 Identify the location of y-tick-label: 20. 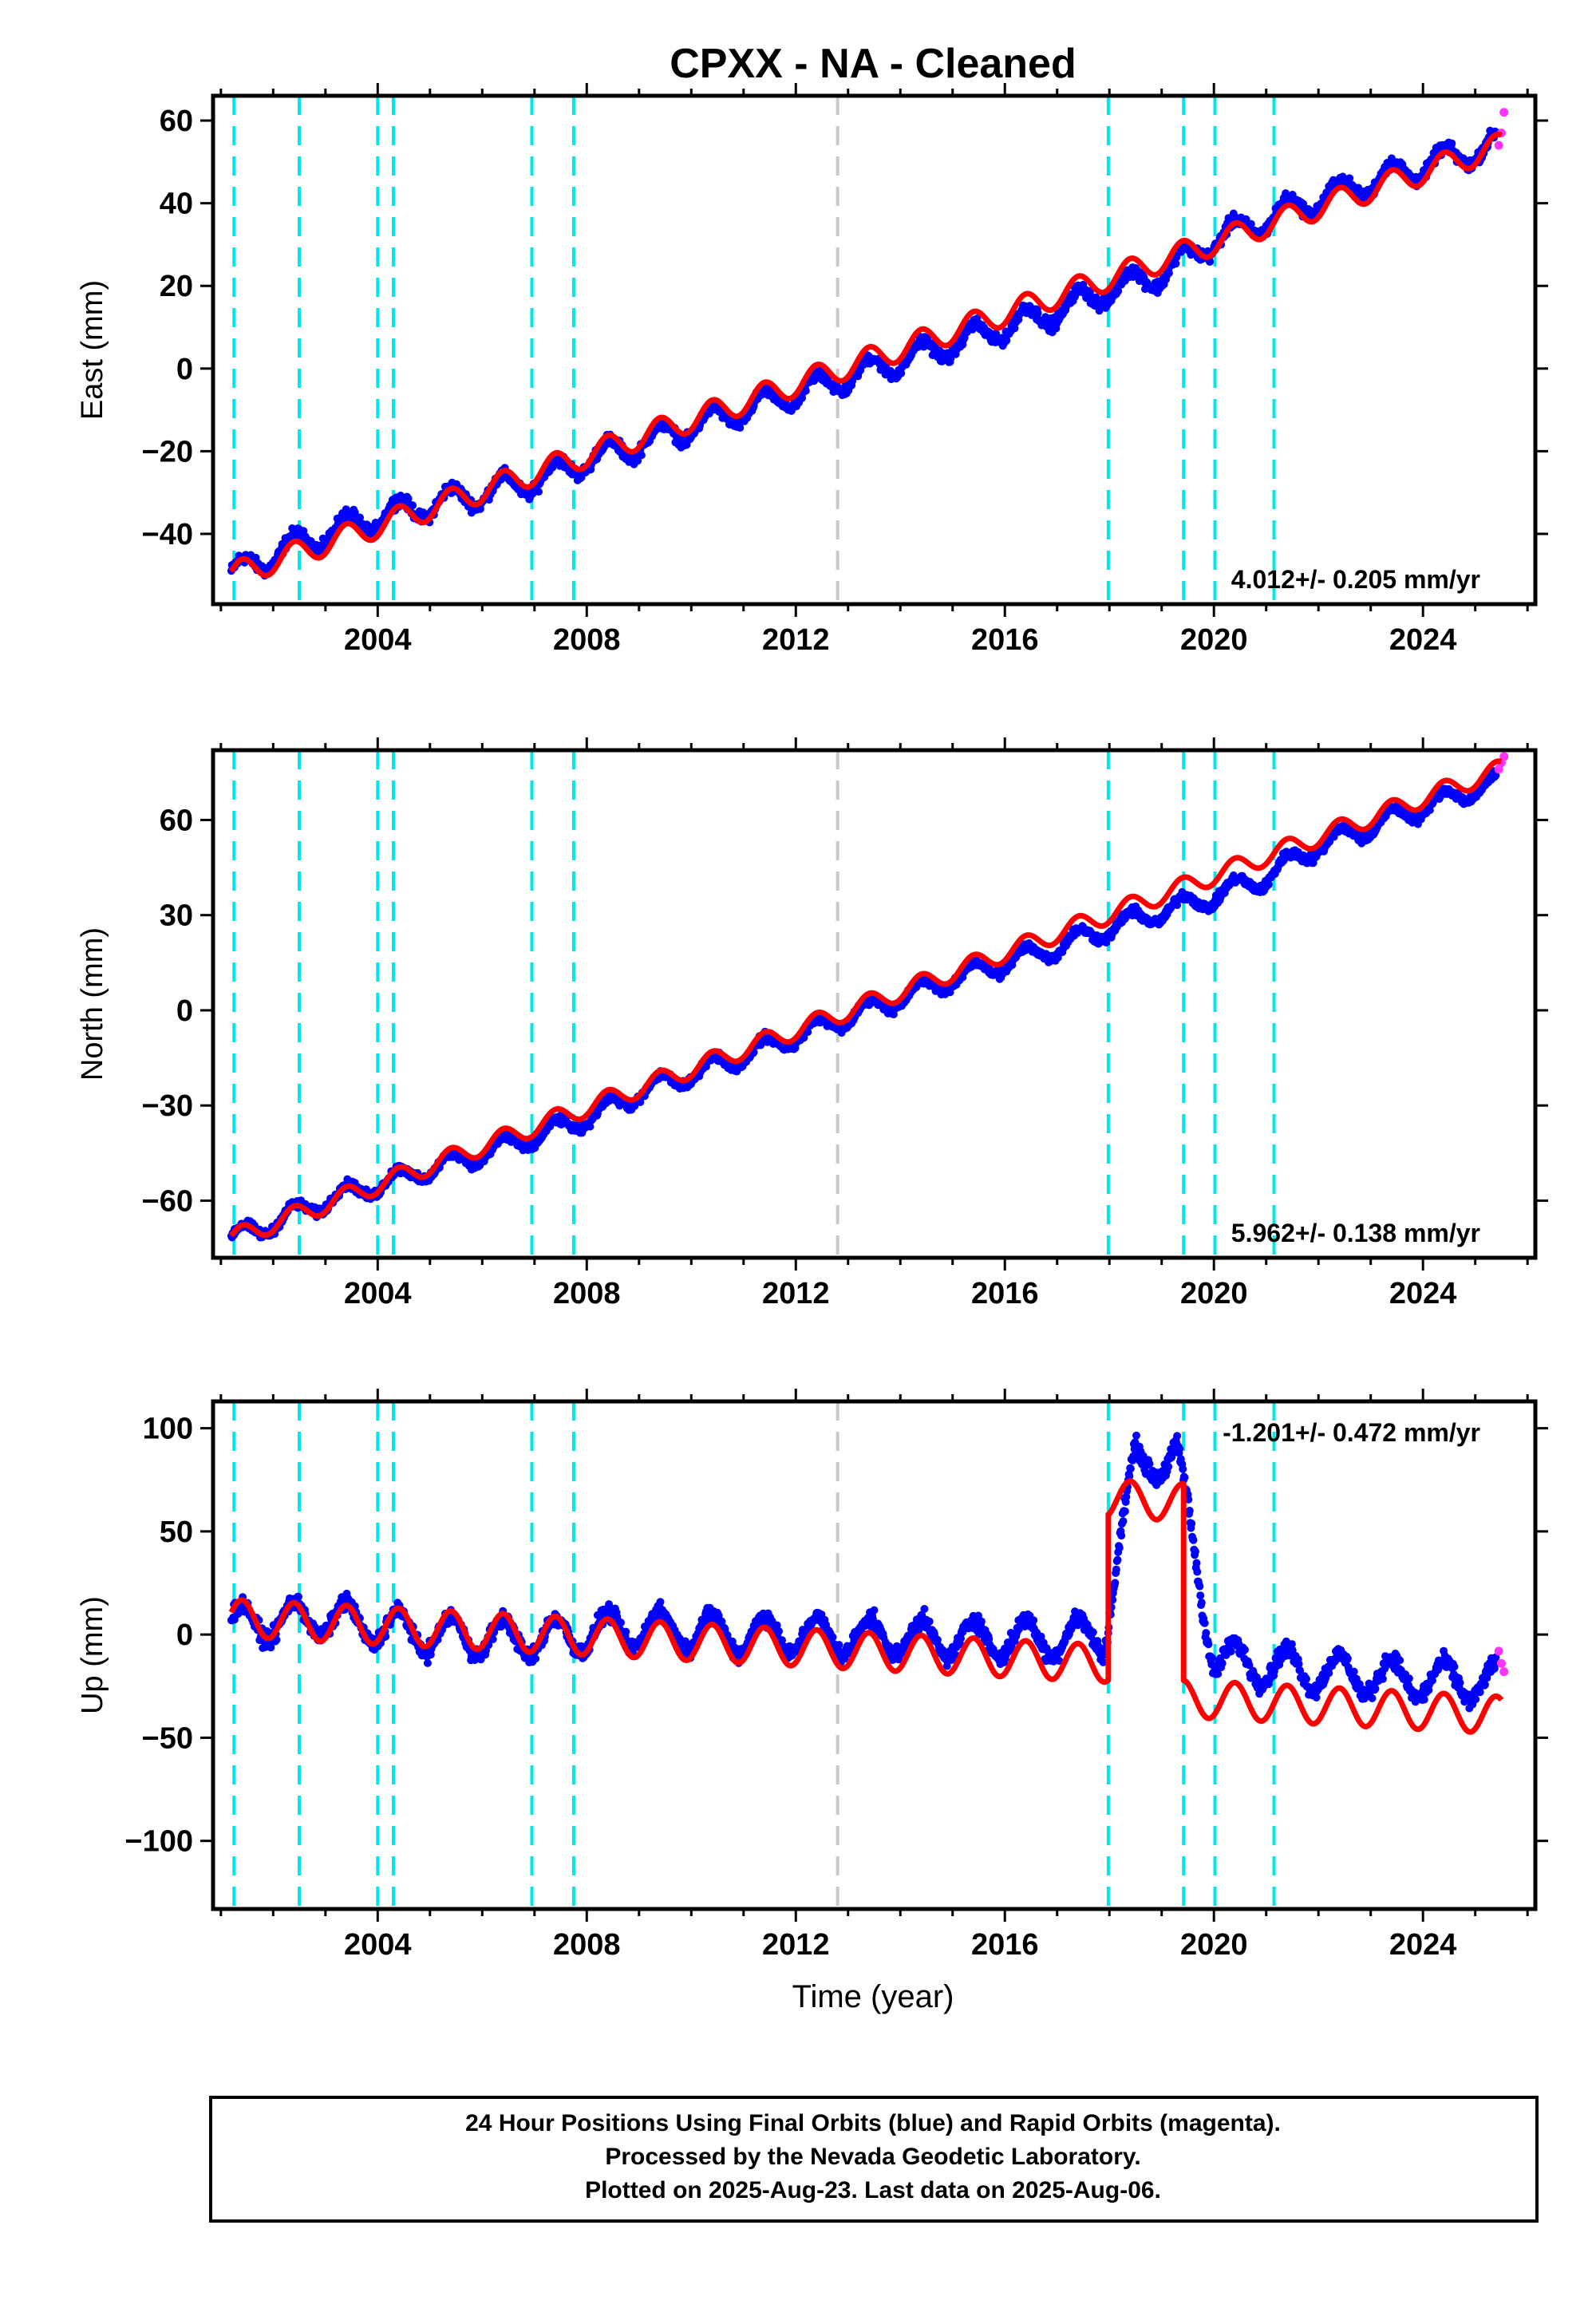
(176, 286).